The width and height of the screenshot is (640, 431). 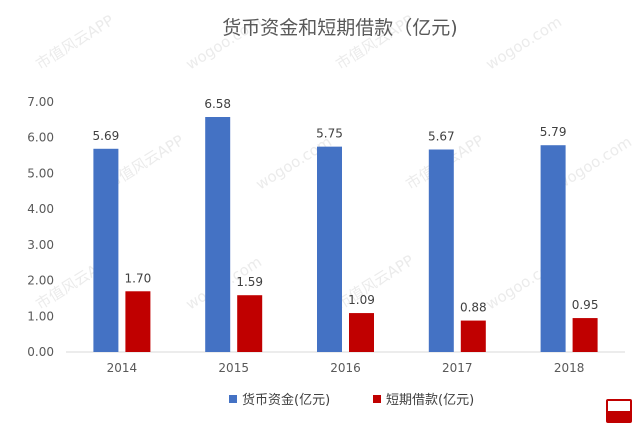 I want to click on legend: 货币资金(亿元) 短期借款(亿元), so click(x=351, y=400).